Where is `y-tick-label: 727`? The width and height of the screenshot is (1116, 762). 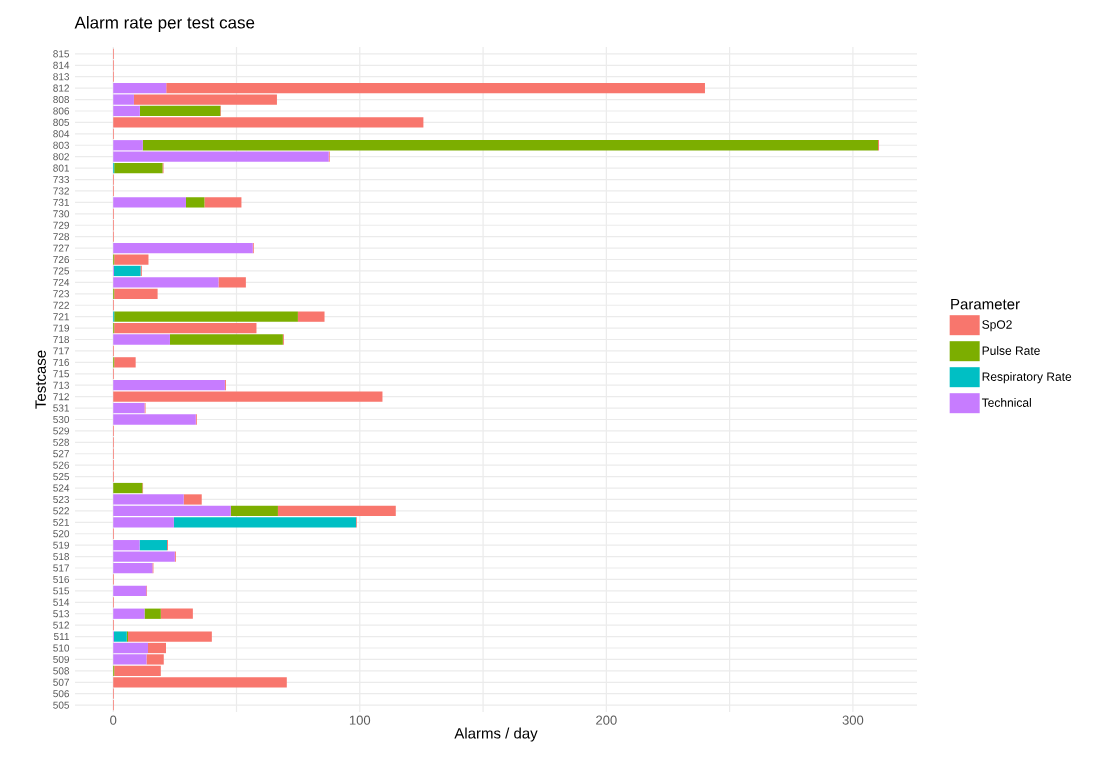
y-tick-label: 727 is located at coordinates (61, 248).